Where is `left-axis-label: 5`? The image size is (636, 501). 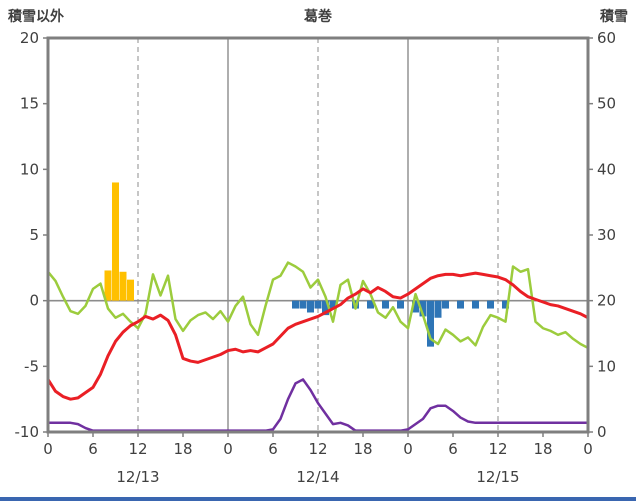 left-axis-label: 5 is located at coordinates (34, 235).